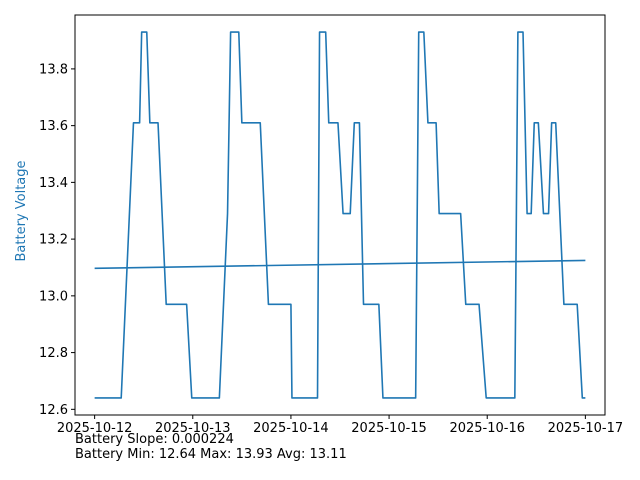 This screenshot has width=640, height=480. Describe the element at coordinates (53, 126) in the screenshot. I see `y-tick-label-5: 13.6` at that location.